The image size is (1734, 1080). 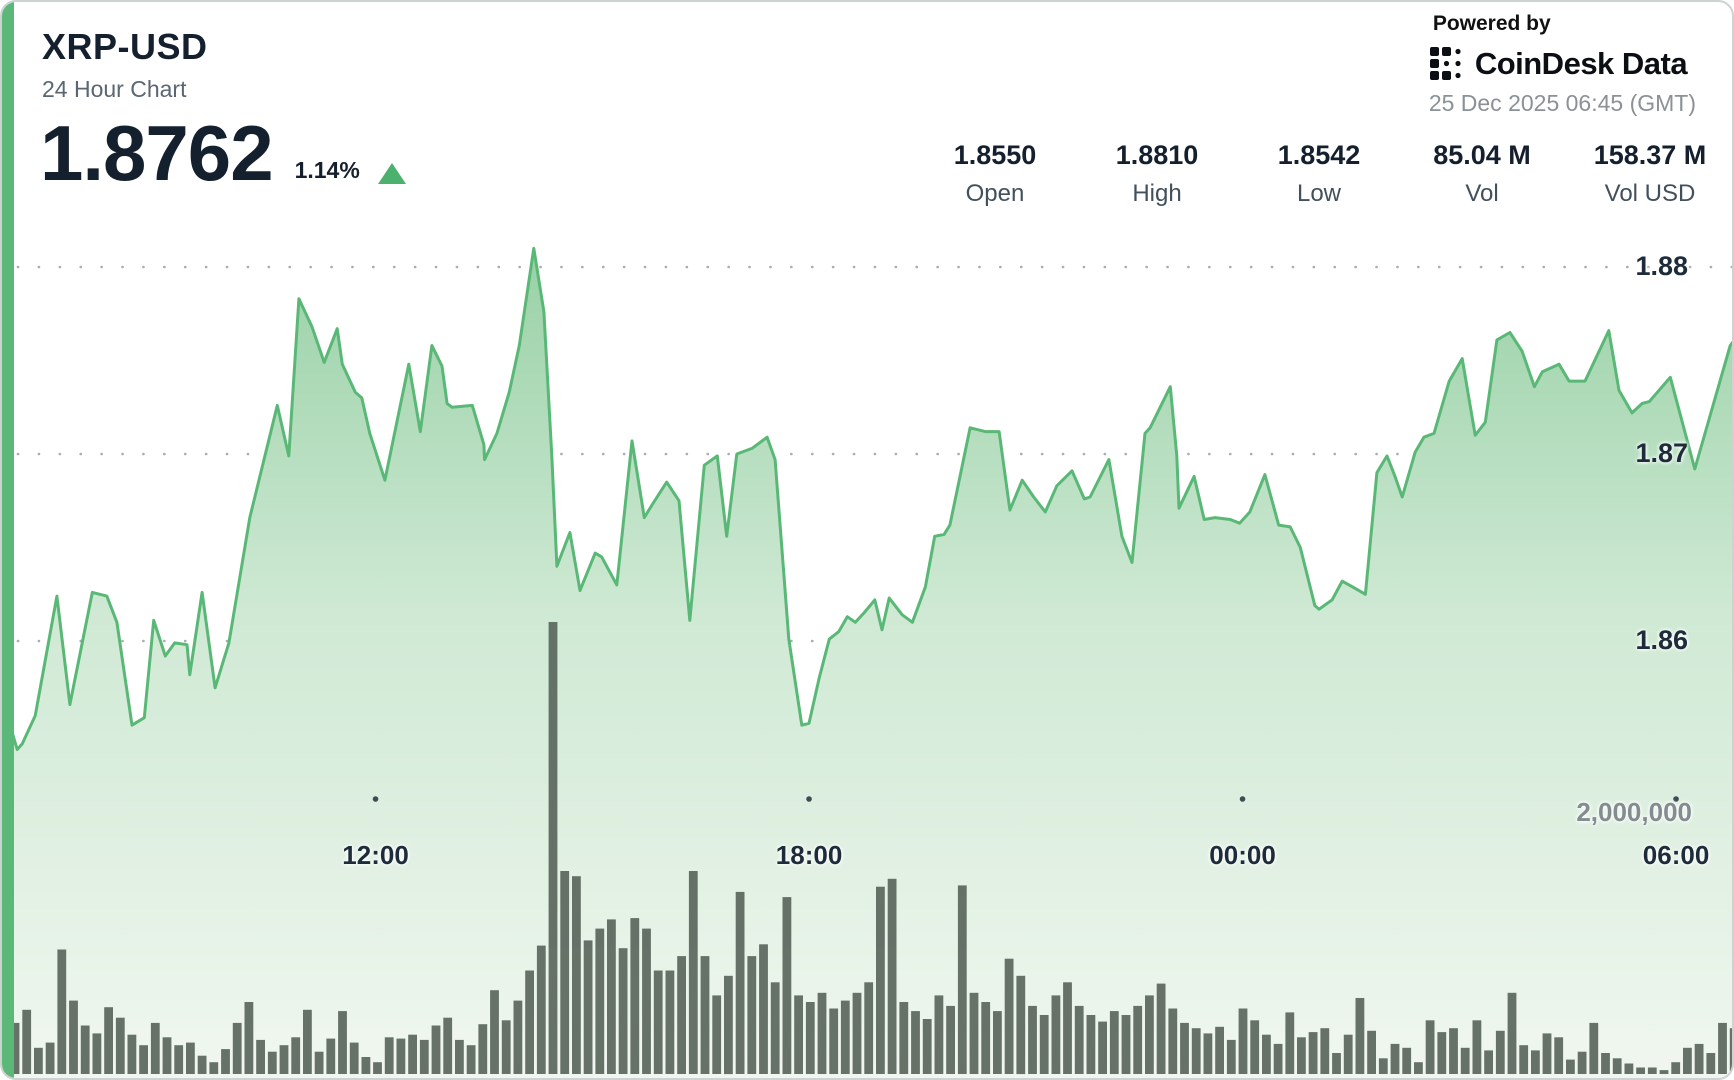 I want to click on stat-vol: 85.04 M Vol, so click(x=1482, y=173).